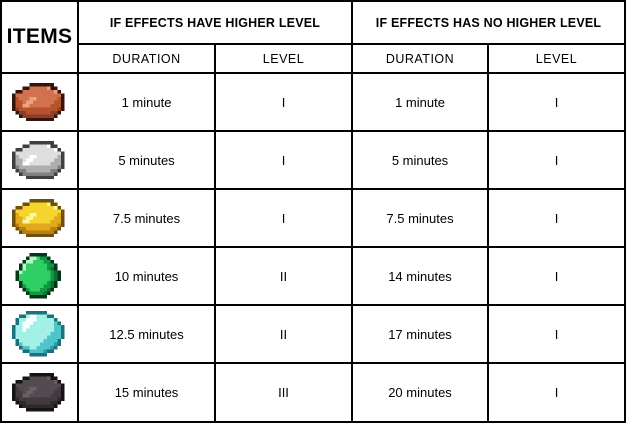 The width and height of the screenshot is (626, 423). What do you see at coordinates (146, 334) in the screenshot?
I see `duration-cell: 12.5 minutes` at bounding box center [146, 334].